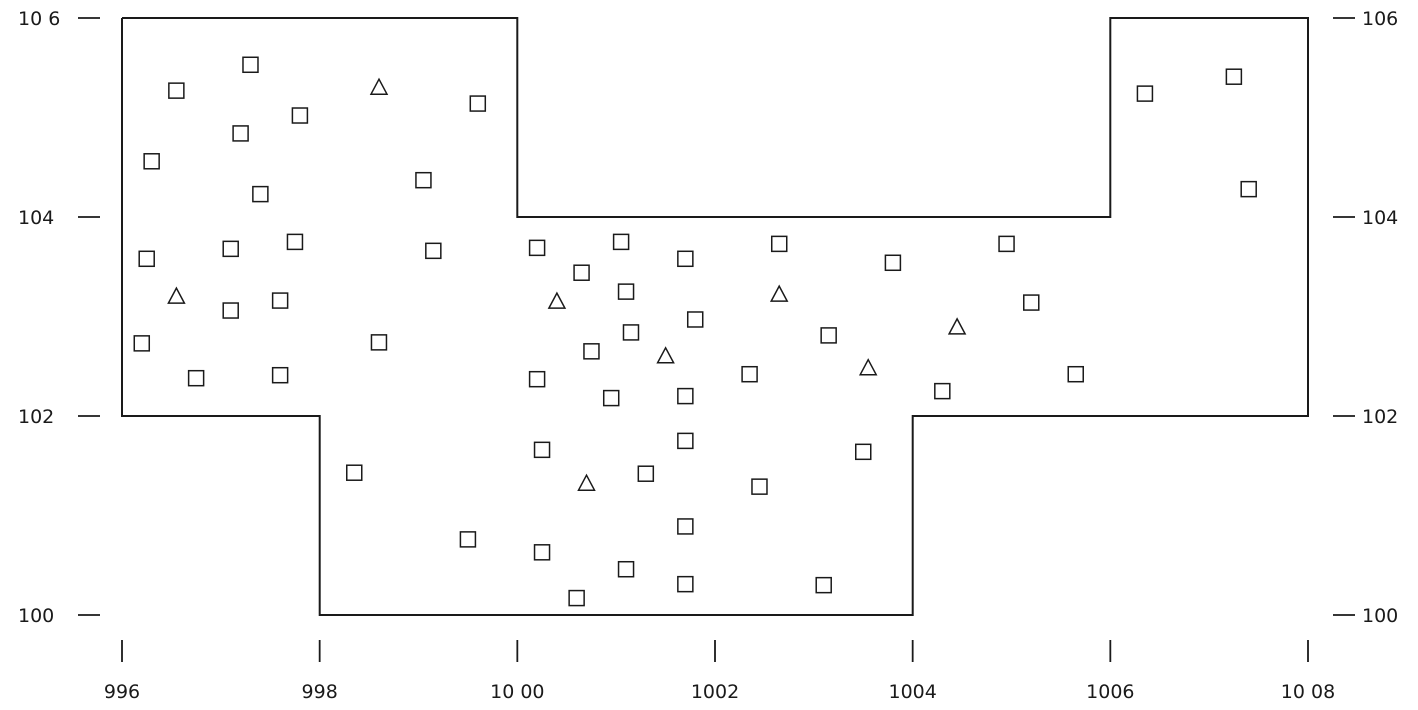 The image size is (1418, 710). Describe the element at coordinates (517, 692) in the screenshot. I see `x-tick-label: 10 00` at that location.